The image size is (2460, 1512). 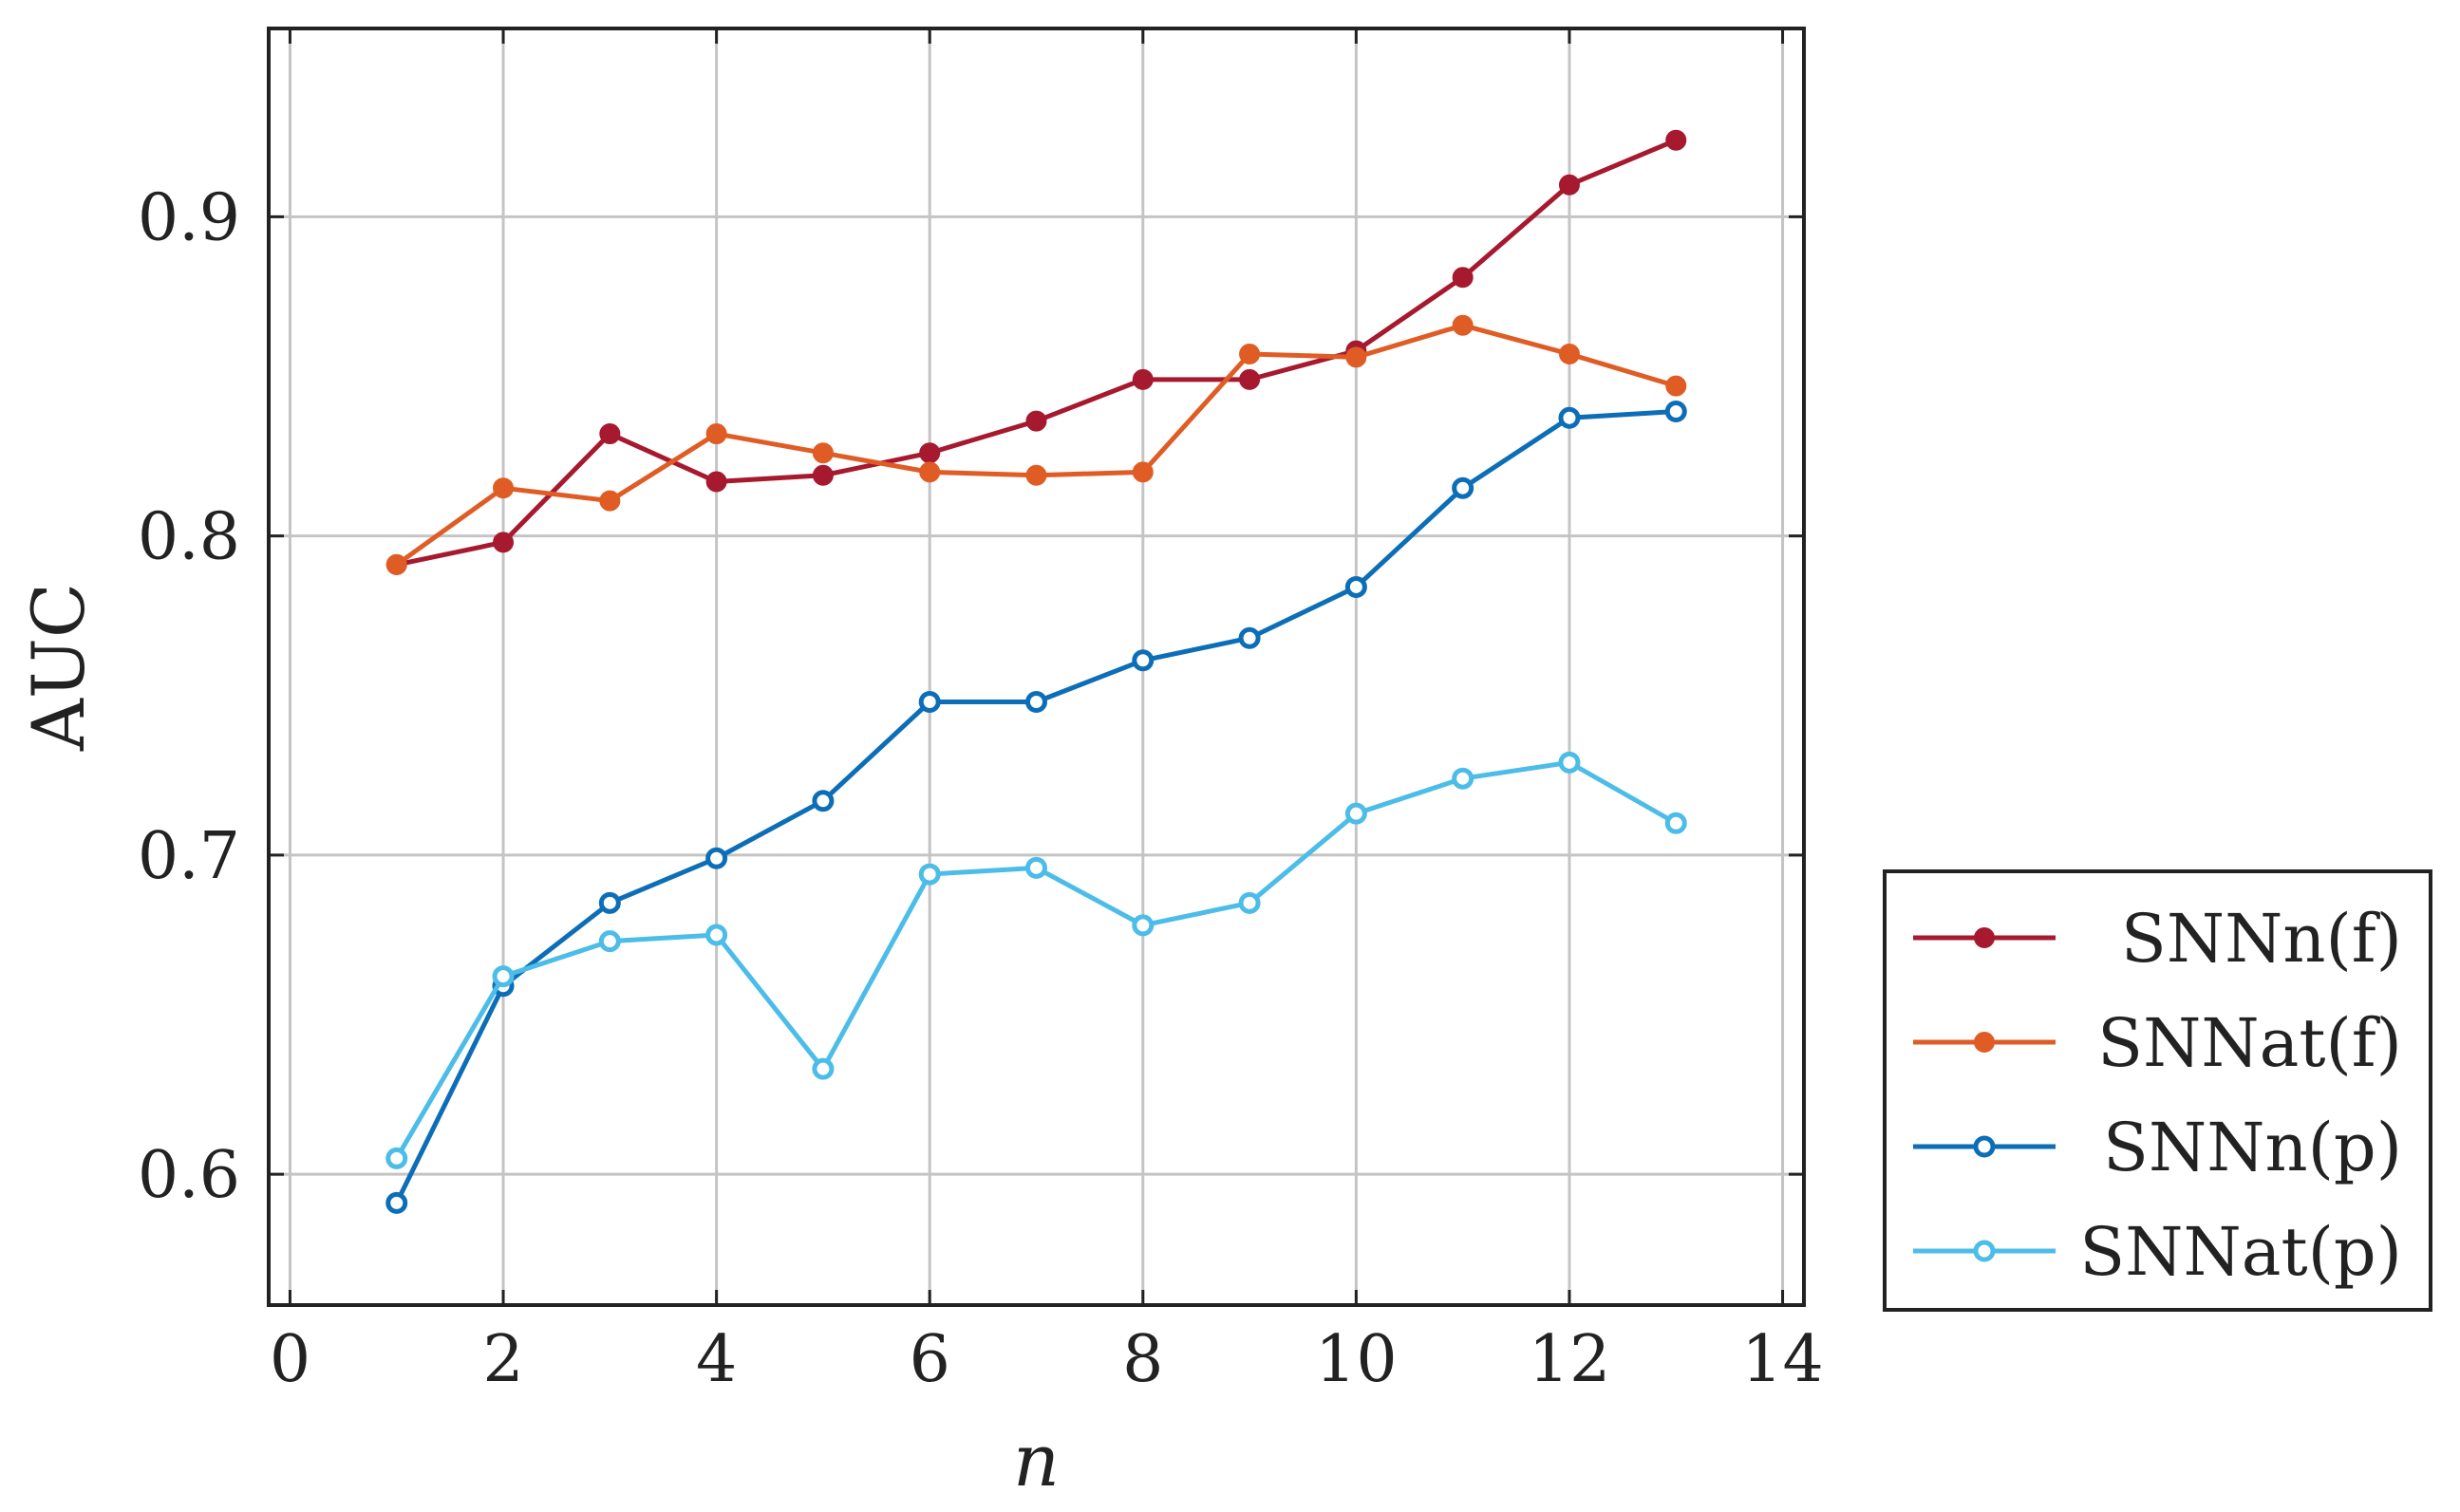 What do you see at coordinates (2249, 1043) in the screenshot?
I see `legend-label: SNNat(f)` at bounding box center [2249, 1043].